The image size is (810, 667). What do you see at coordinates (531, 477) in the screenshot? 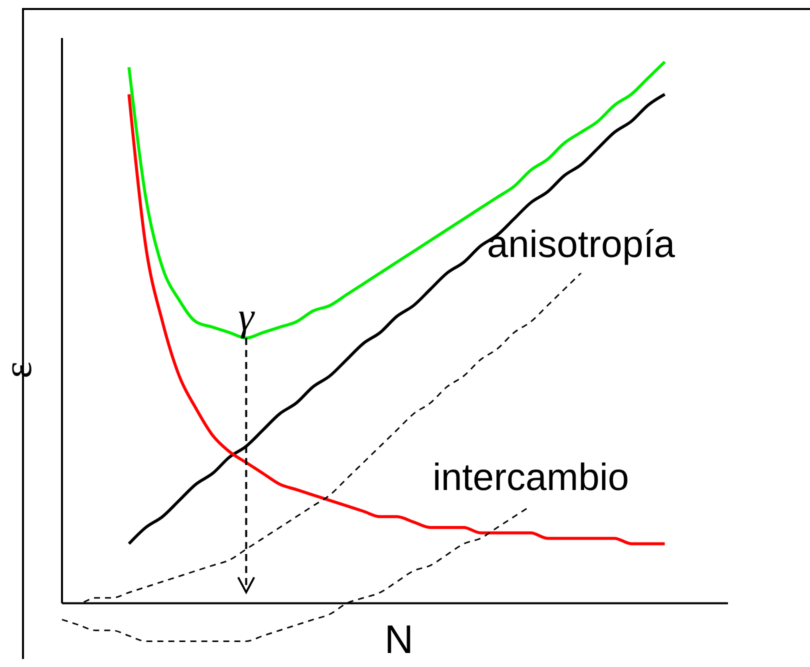
I see `series-label: intercambio` at bounding box center [531, 477].